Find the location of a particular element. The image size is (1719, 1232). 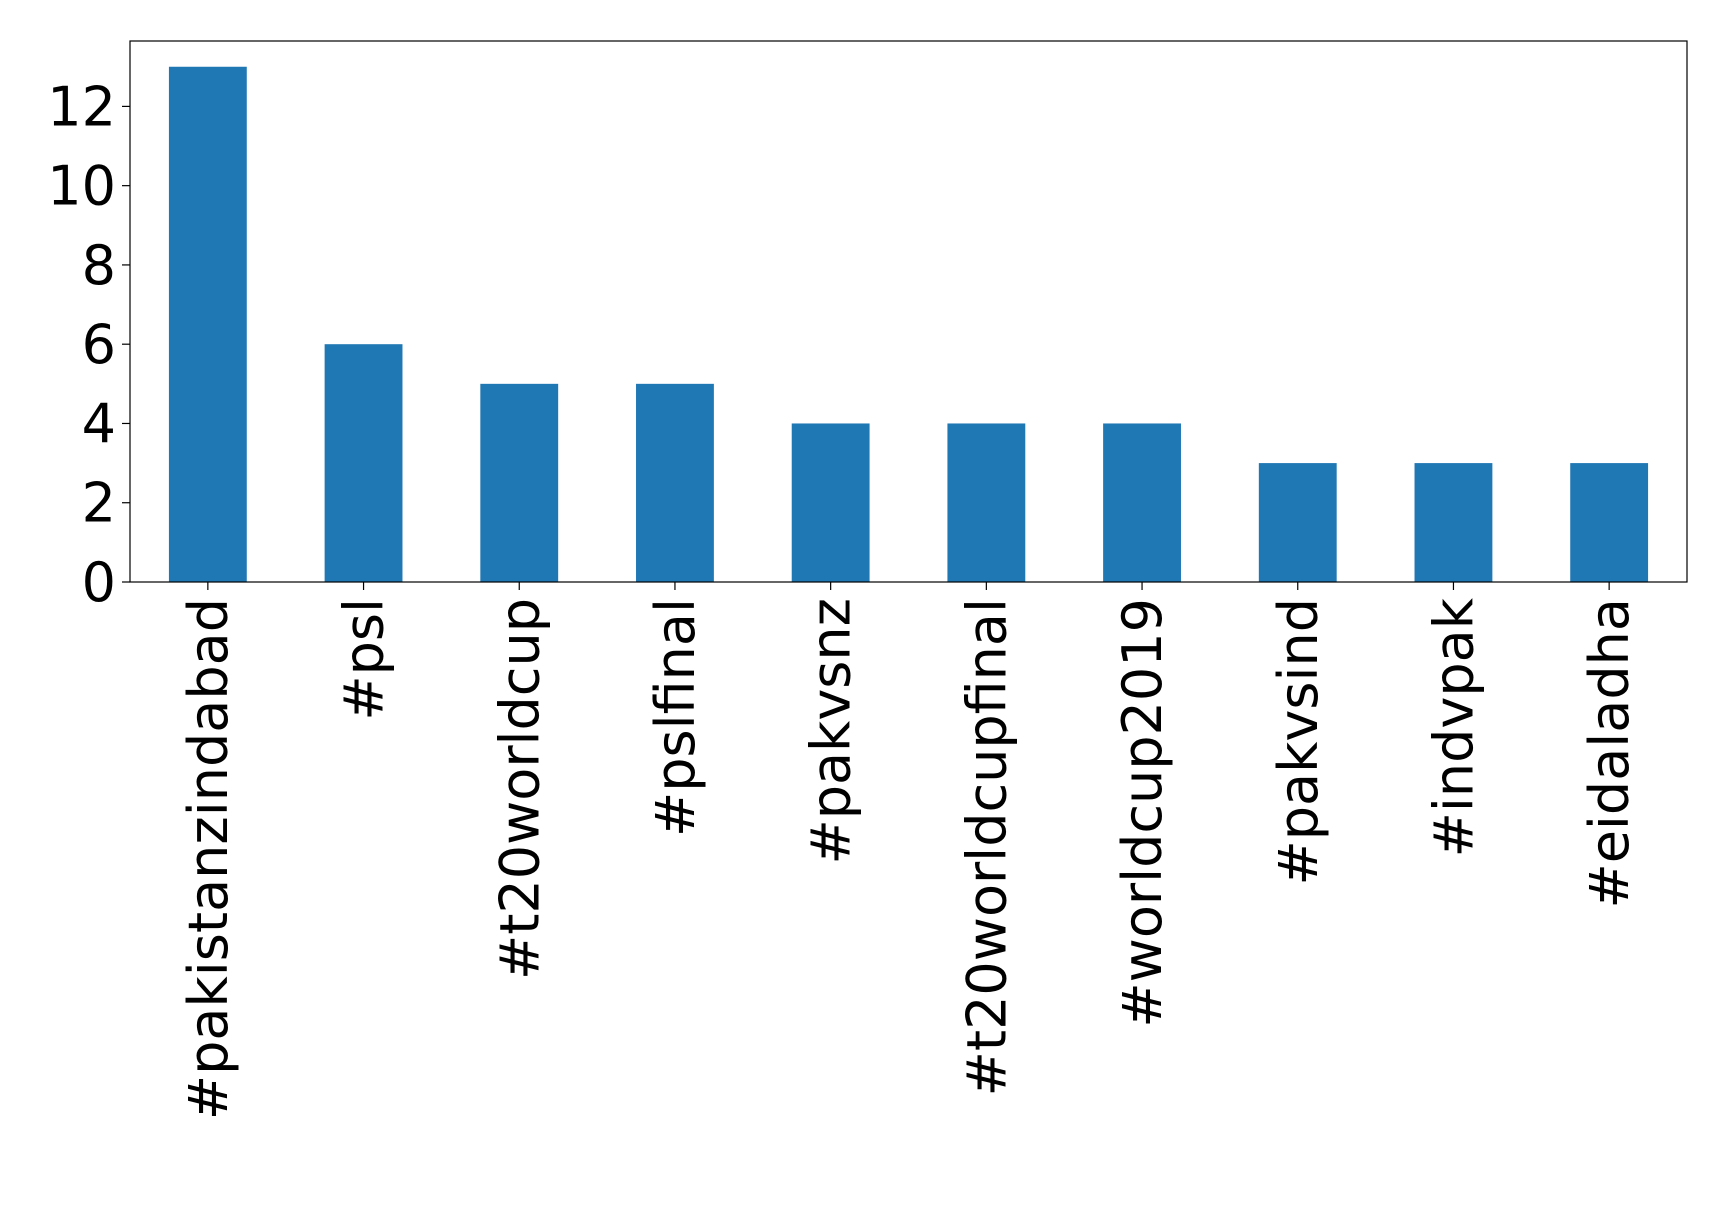

y-tick-label: 8 is located at coordinates (99, 265).